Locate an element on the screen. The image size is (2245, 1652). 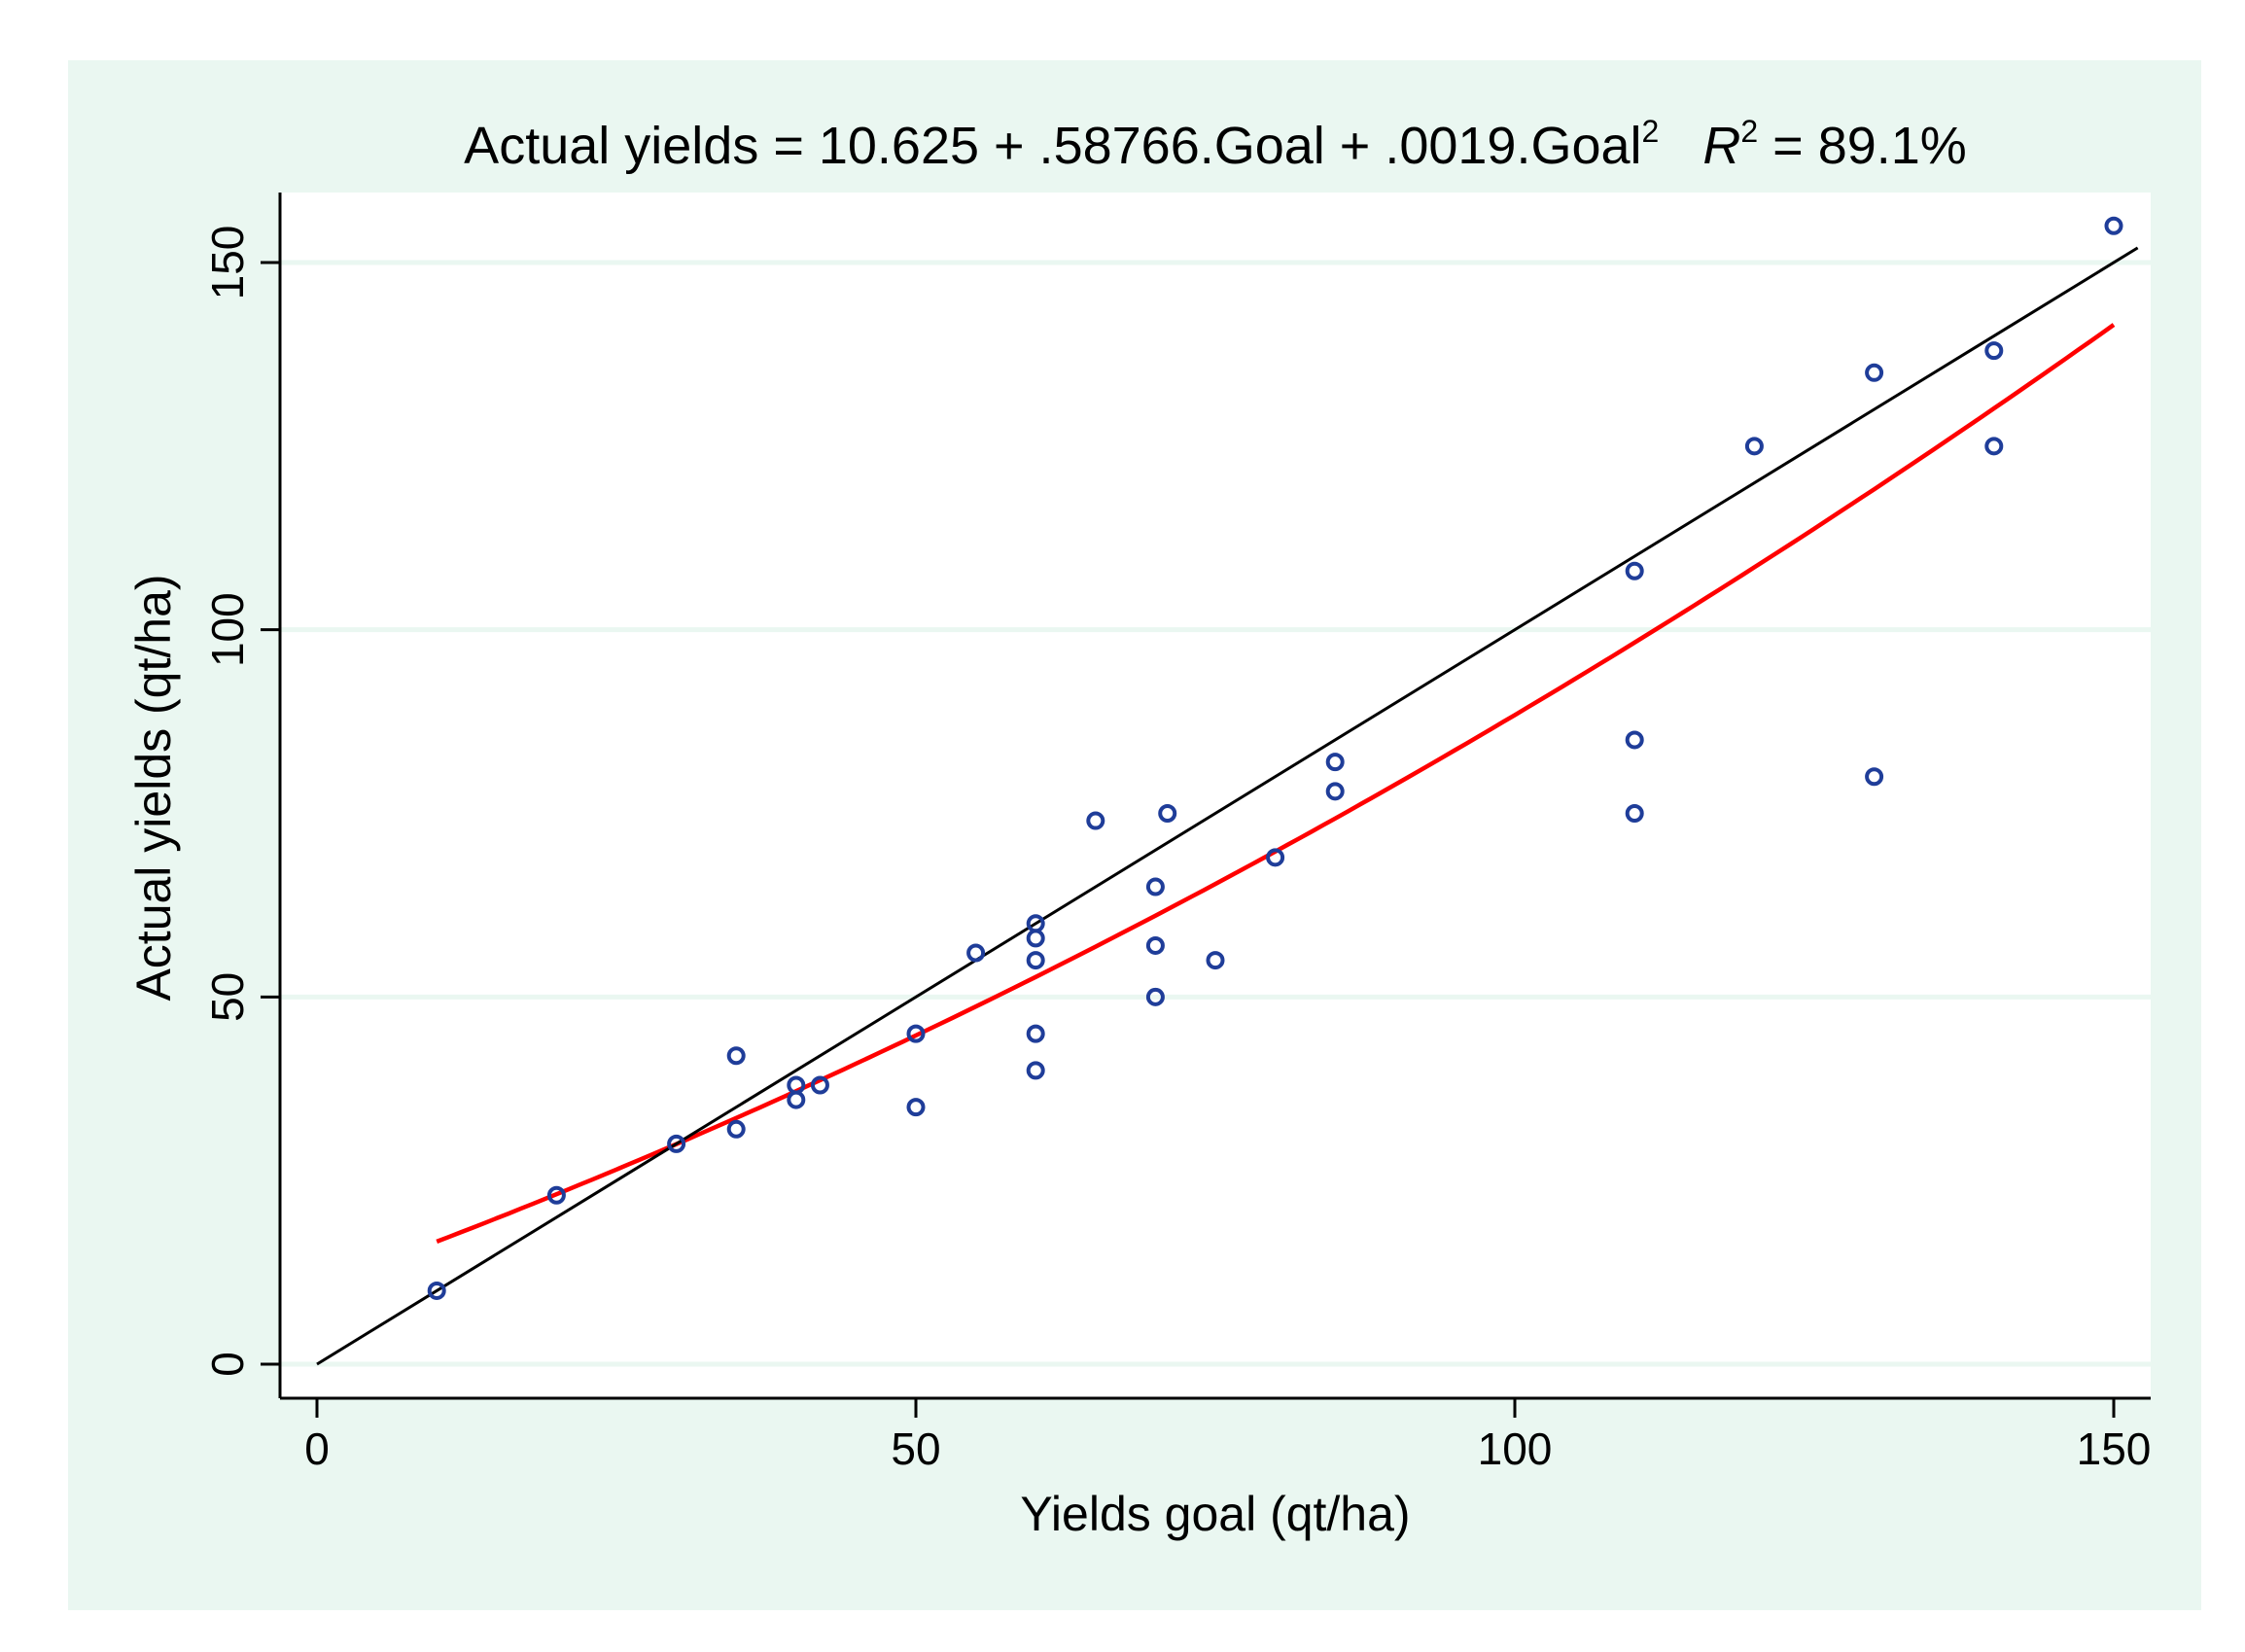
y-tick-label: 50 is located at coordinates (227, 997).